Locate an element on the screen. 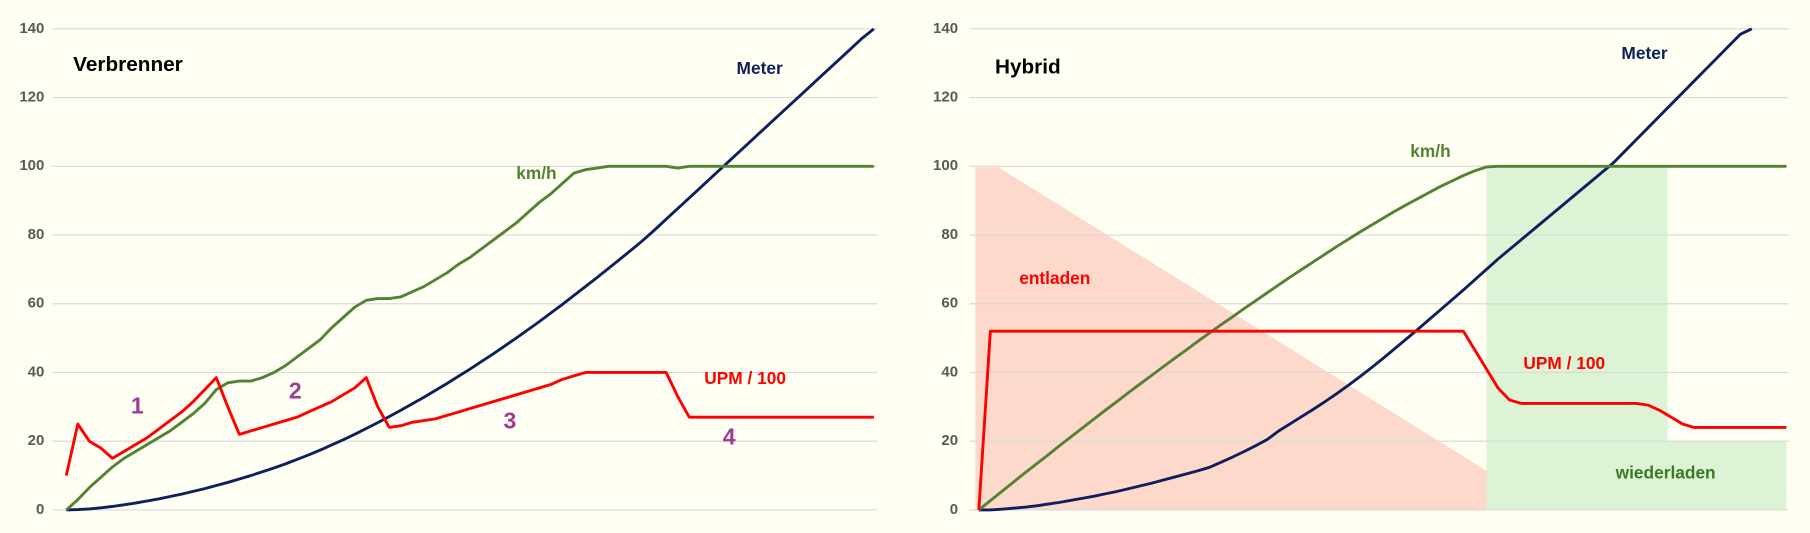 This screenshot has width=1810, height=533. recharge-area is located at coordinates (1636, 338).